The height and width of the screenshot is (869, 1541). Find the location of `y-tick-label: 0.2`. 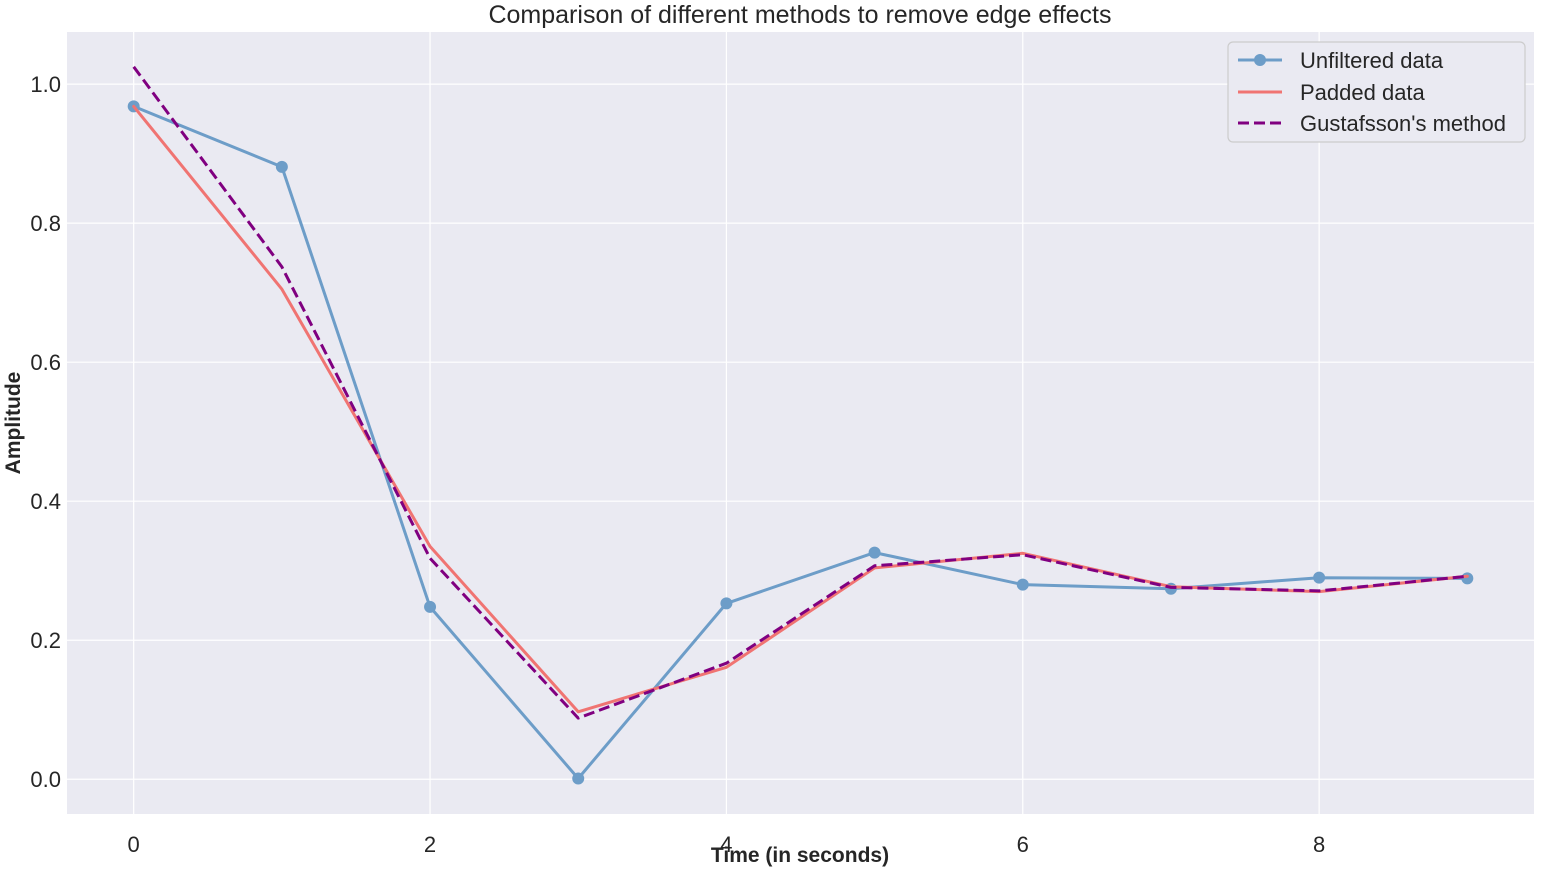

y-tick-label: 0.2 is located at coordinates (45, 640).